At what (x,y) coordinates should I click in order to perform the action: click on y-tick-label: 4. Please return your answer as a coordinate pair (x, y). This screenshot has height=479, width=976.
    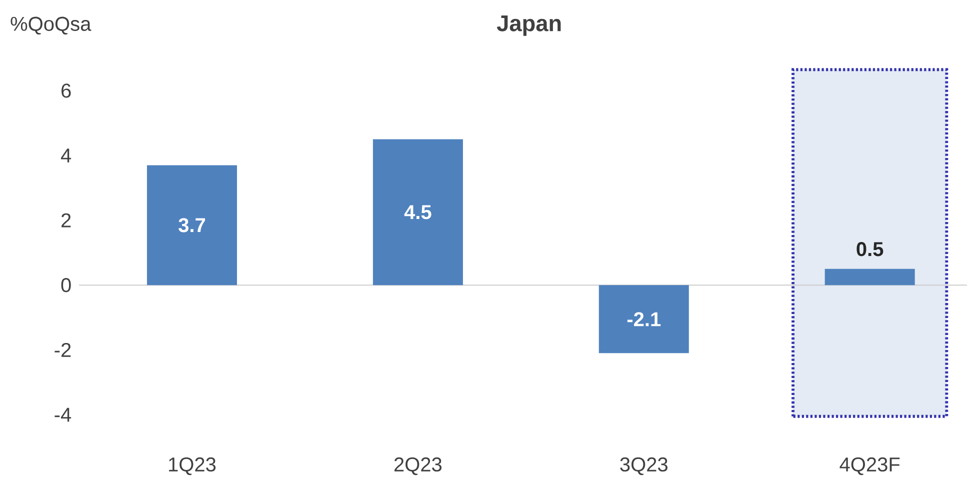
    Looking at the image, I should click on (66, 155).